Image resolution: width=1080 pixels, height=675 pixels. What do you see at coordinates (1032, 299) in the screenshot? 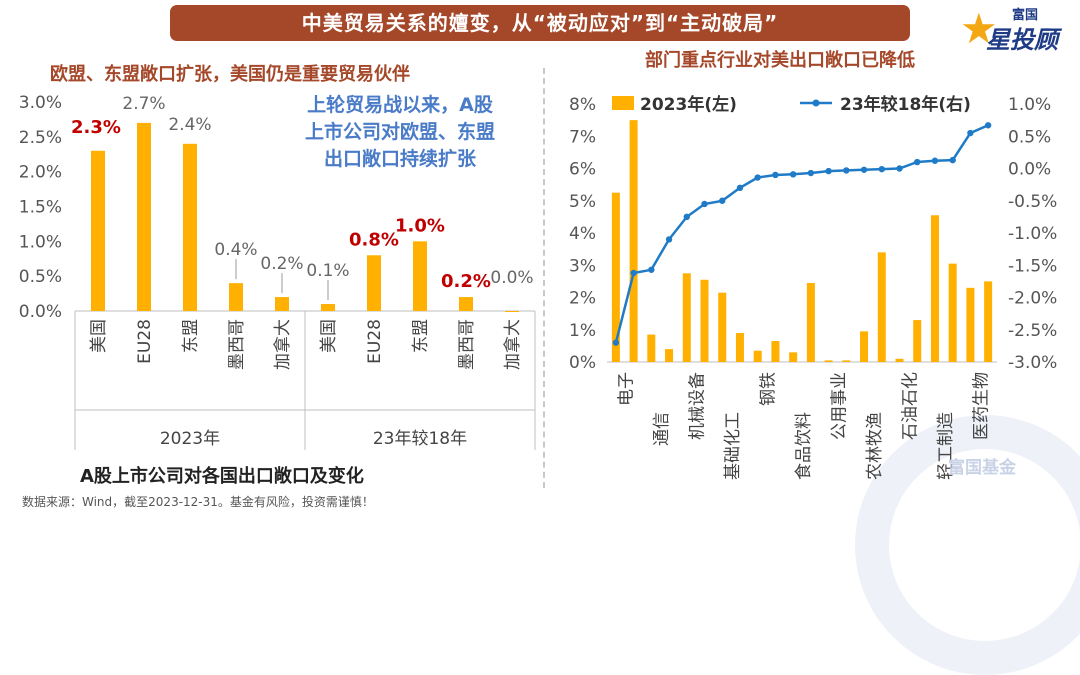
I see `right-y-right-tick: -2.0%` at bounding box center [1032, 299].